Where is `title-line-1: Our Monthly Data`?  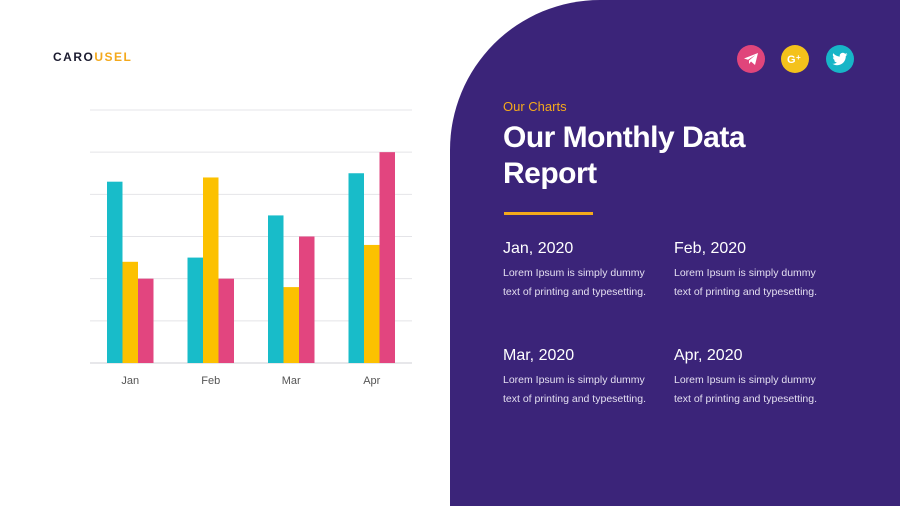 title-line-1: Our Monthly Data is located at coordinates (624, 137).